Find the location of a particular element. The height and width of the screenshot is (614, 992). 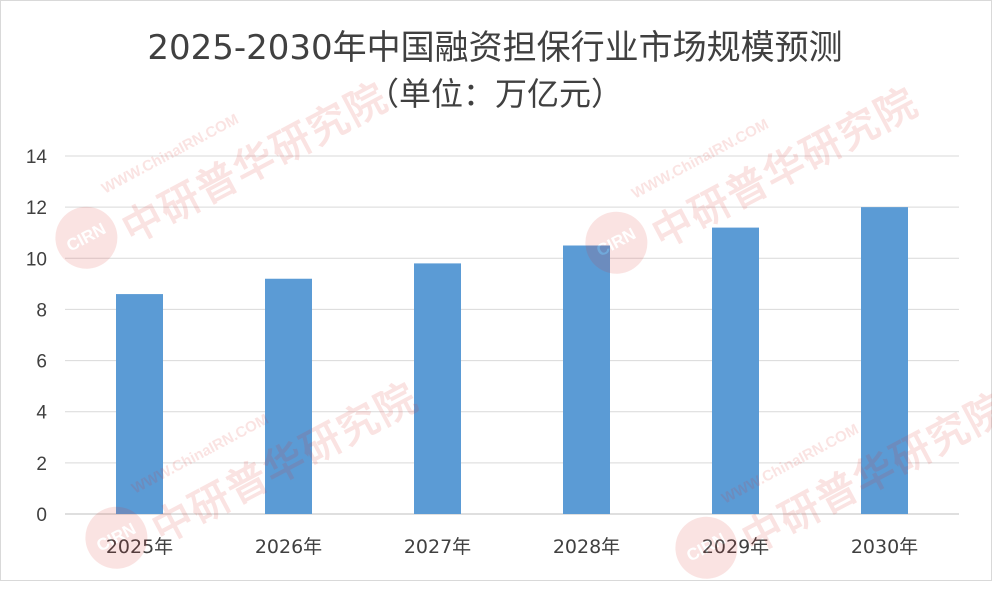

y-tick-label: 4 is located at coordinates (41, 413).